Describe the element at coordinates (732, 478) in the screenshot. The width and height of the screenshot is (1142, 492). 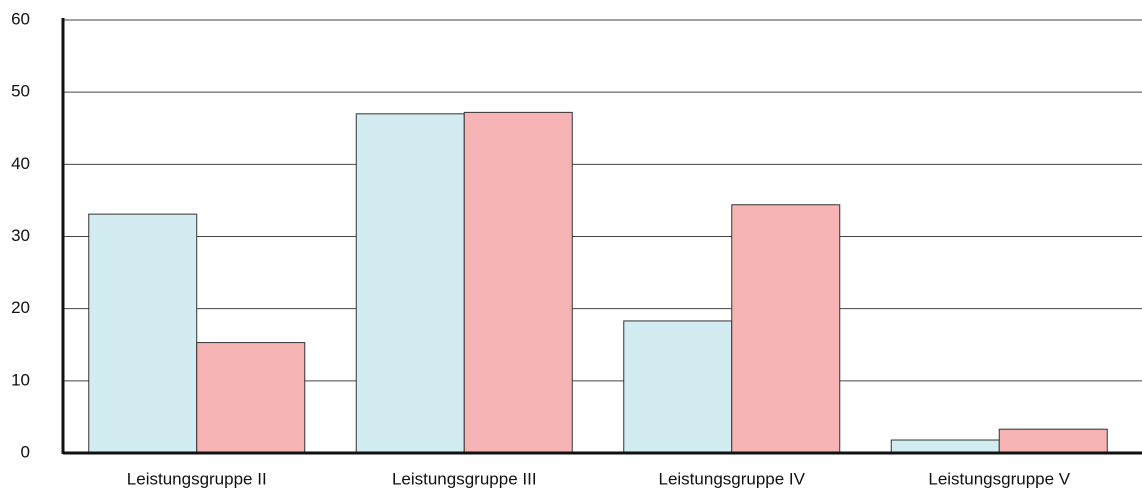
I see `x-tick-label: Leistungsgruppe IV` at that location.